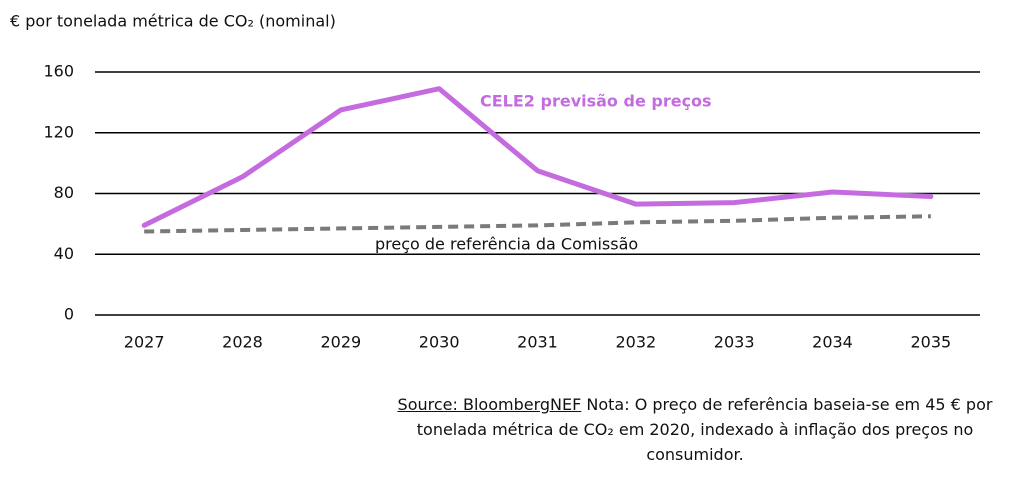 The image size is (1026, 477). I want to click on y-axis-label: € por tonelada métrica de CO₂ (nominal), so click(173, 21).